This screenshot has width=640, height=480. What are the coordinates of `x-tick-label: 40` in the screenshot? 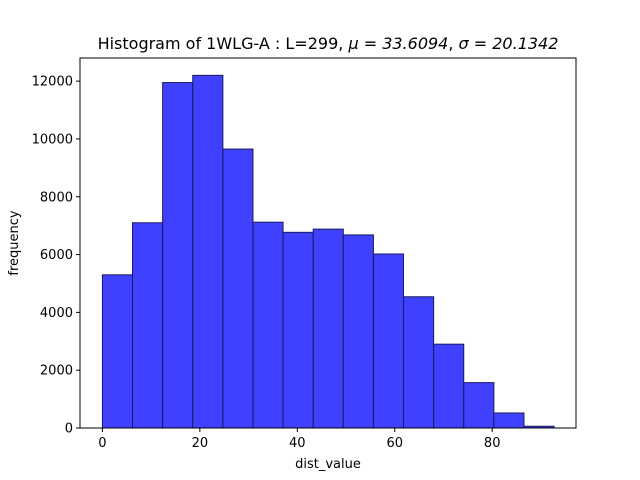 It's located at (297, 443).